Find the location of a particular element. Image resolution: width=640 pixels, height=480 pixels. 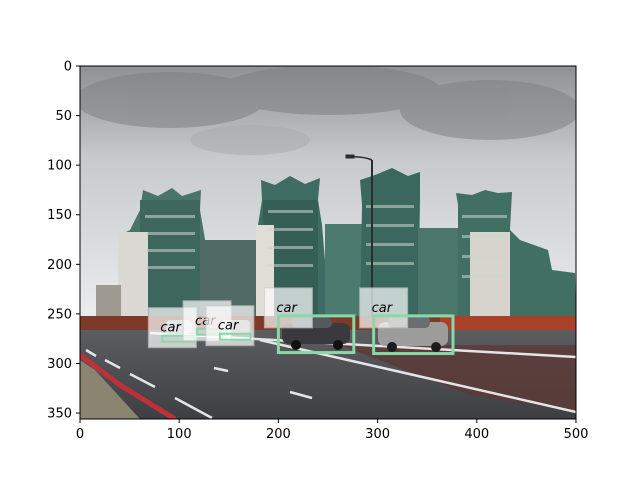

clouds is located at coordinates (328, 110).